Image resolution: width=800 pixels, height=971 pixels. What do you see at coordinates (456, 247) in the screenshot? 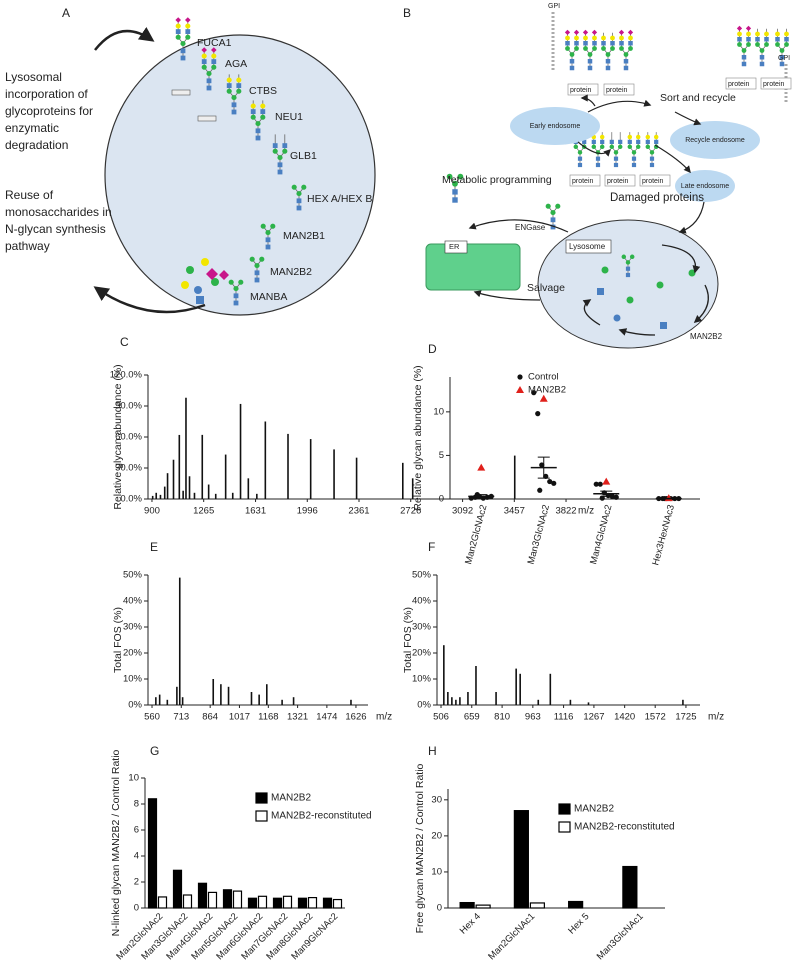
I see `er-tag` at bounding box center [456, 247].